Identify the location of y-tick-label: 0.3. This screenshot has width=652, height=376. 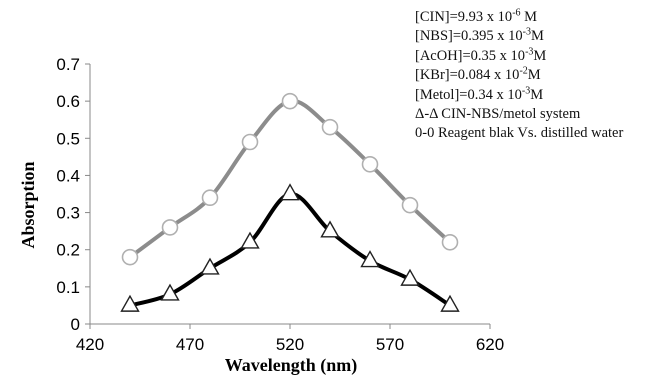
(68, 213).